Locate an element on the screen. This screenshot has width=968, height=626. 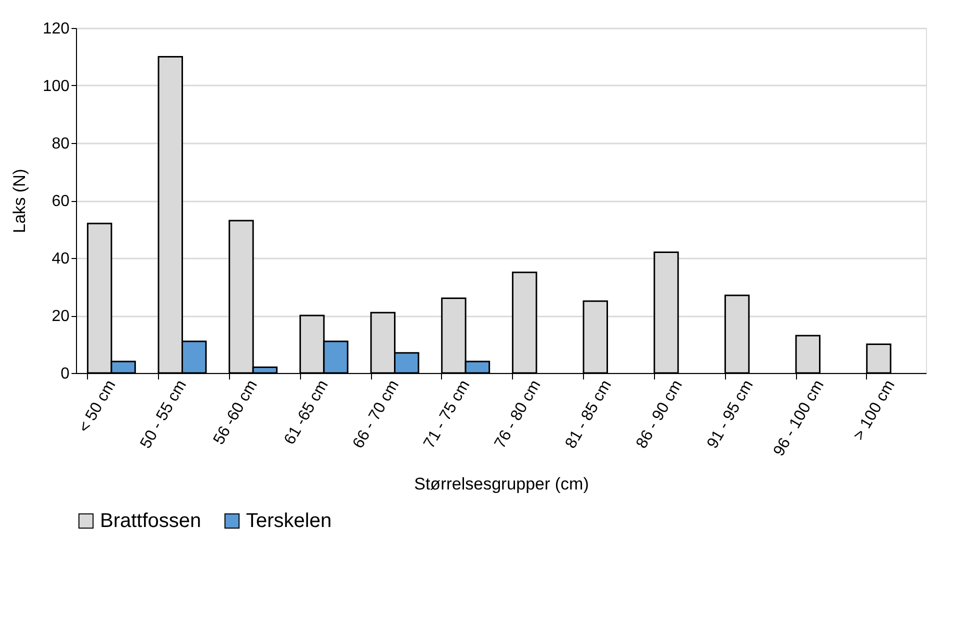
y-tick-label: 0 is located at coordinates (65, 374).